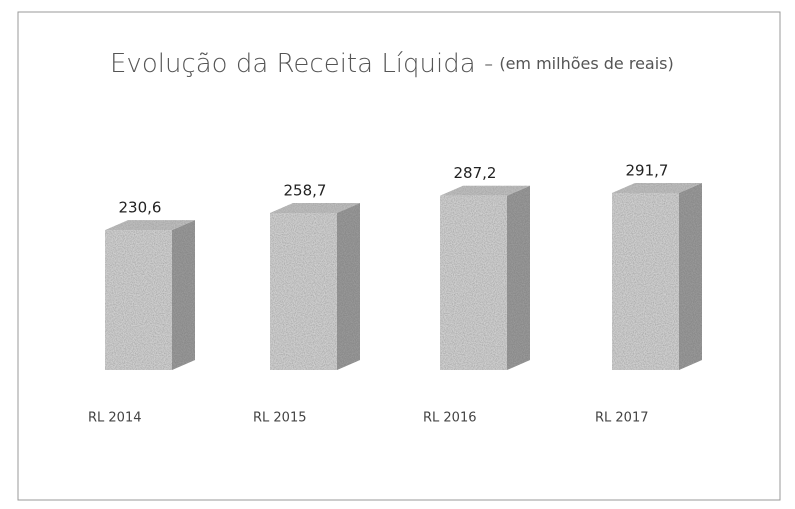  What do you see at coordinates (280, 418) in the screenshot?
I see `x-tick-label: RL 2015` at bounding box center [280, 418].